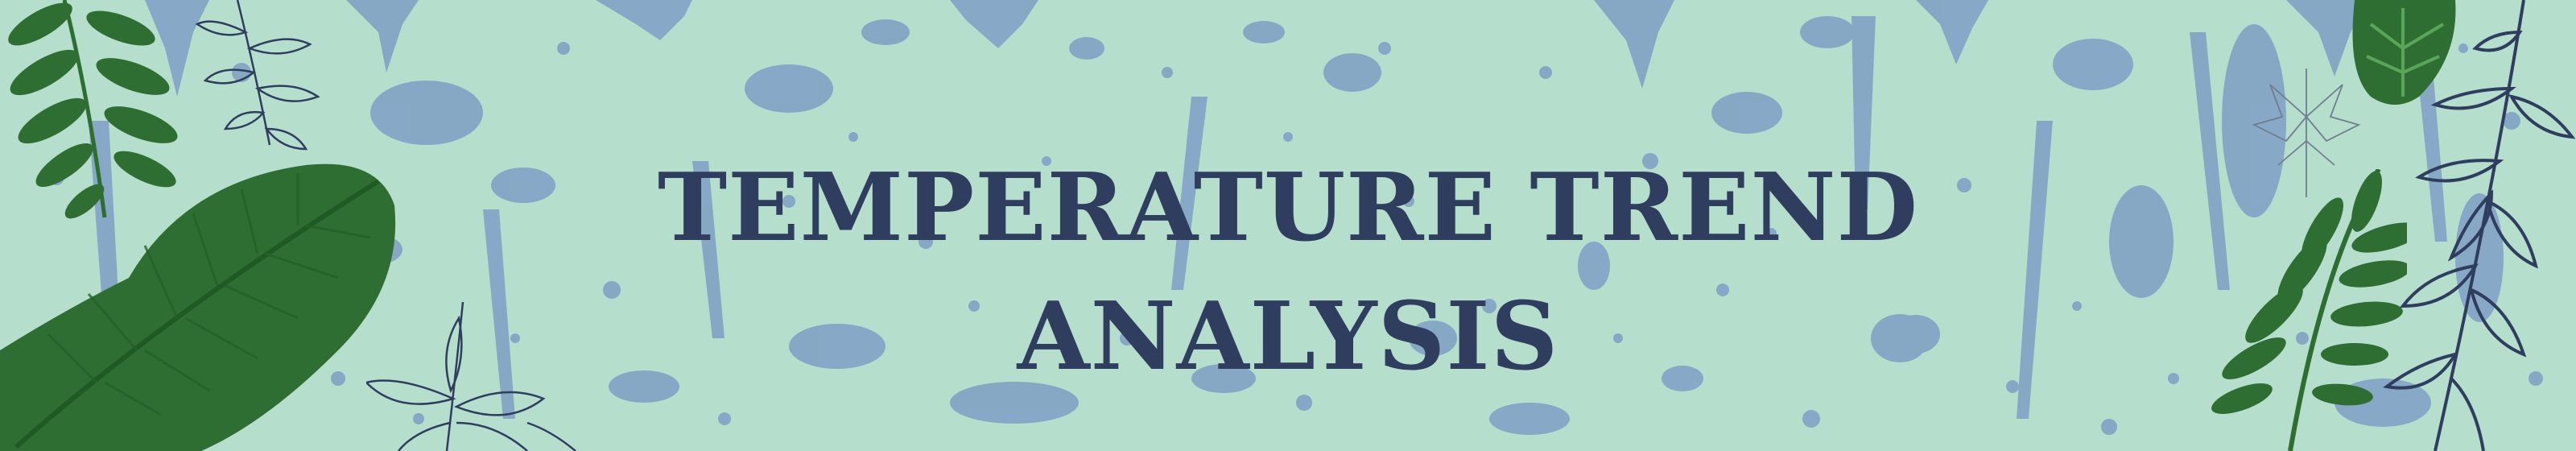 This screenshot has width=2576, height=451. What do you see at coordinates (1288, 208) in the screenshot?
I see `banner-title-line1: TEMPERATURE TREND` at bounding box center [1288, 208].